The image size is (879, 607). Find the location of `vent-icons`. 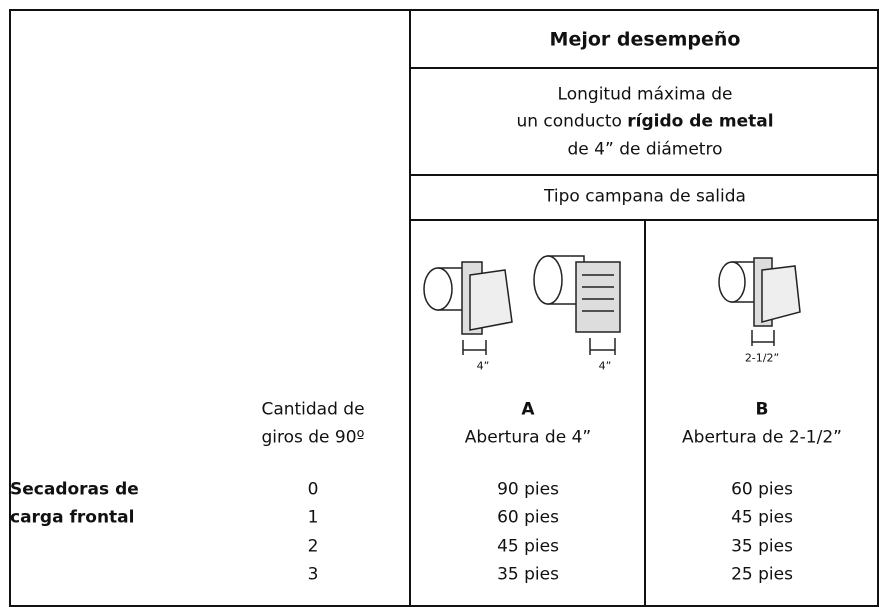

vent-icons is located at coordinates (612, 305).